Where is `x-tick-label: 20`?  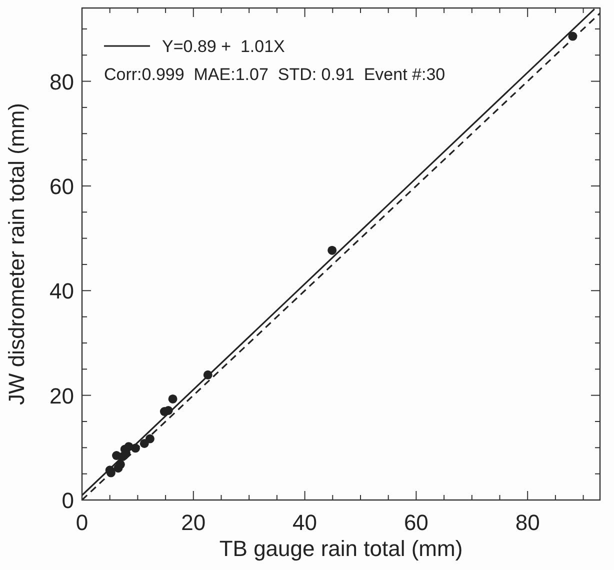
x-tick-label: 20 is located at coordinates (193, 522).